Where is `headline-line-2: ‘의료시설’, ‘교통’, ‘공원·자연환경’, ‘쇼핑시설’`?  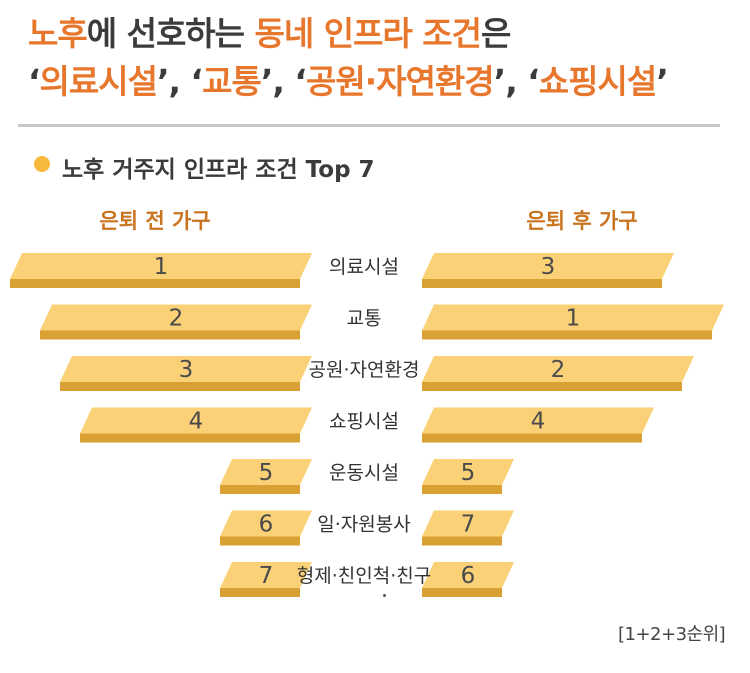 headline-line-2: ‘의료시설’, ‘교통’, ‘공원·자연환경’, ‘쇼핑시설’ is located at coordinates (348, 82).